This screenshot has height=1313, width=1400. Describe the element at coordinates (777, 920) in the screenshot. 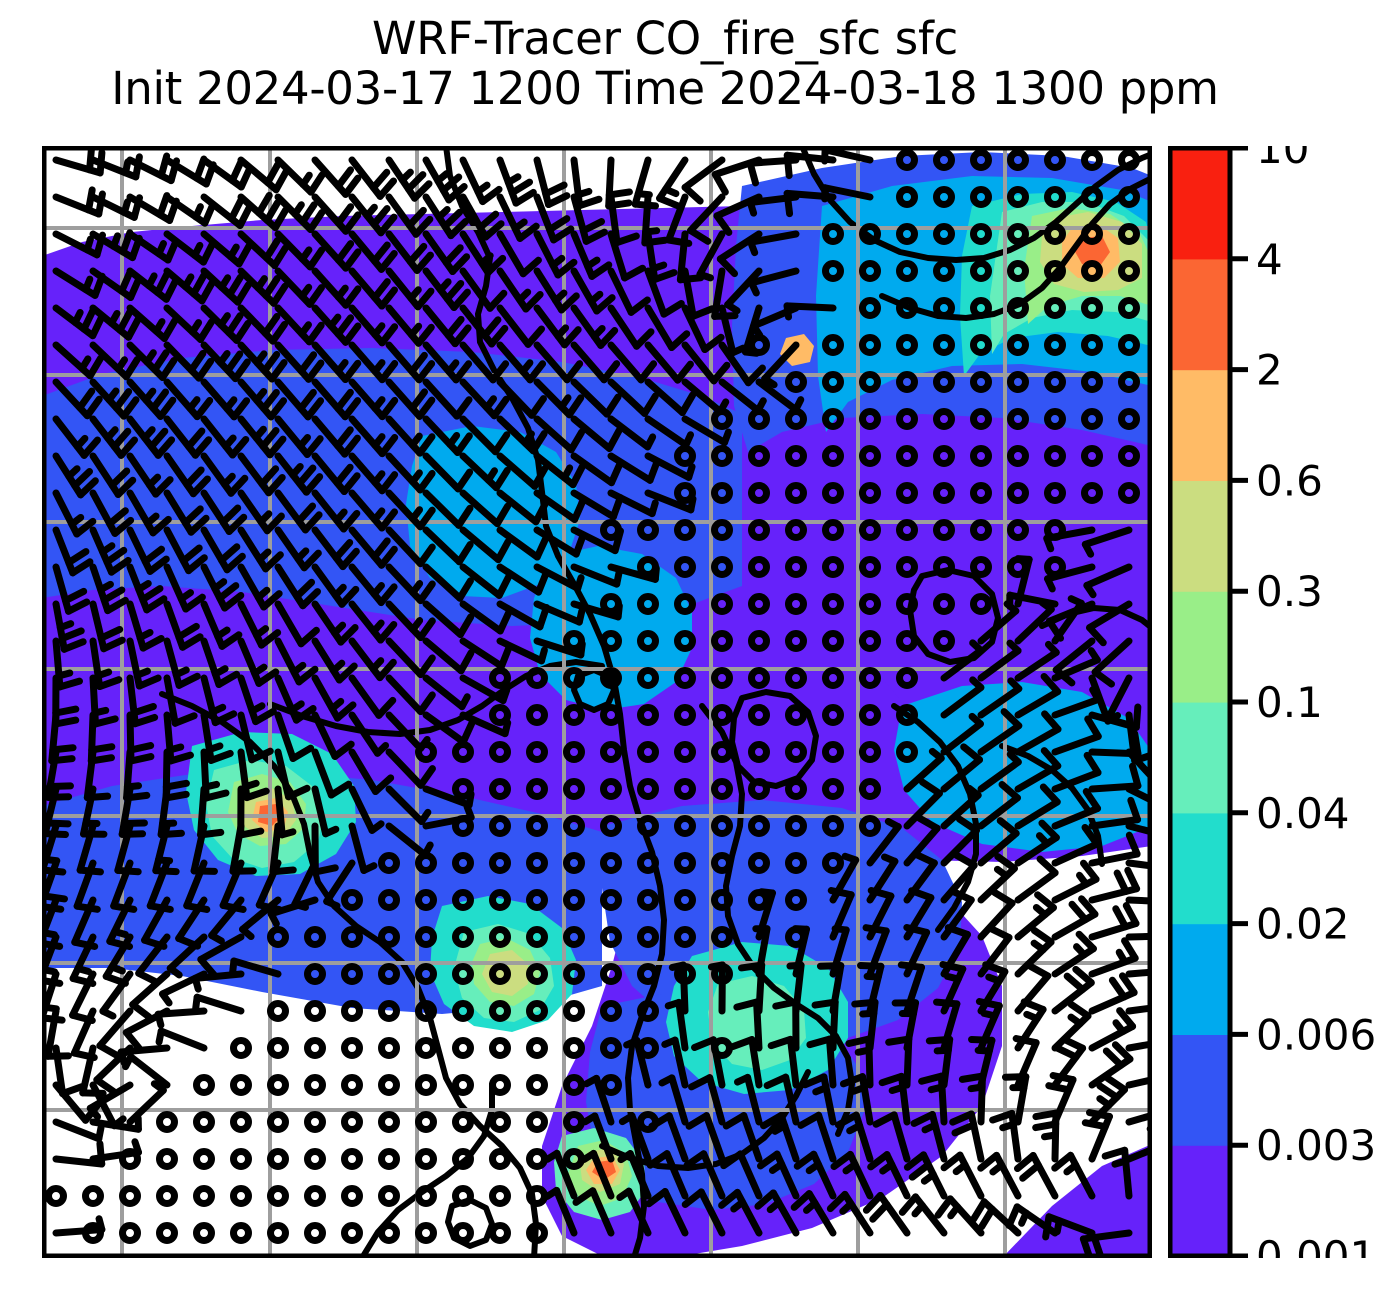

I see `coastline-east-bay` at that location.